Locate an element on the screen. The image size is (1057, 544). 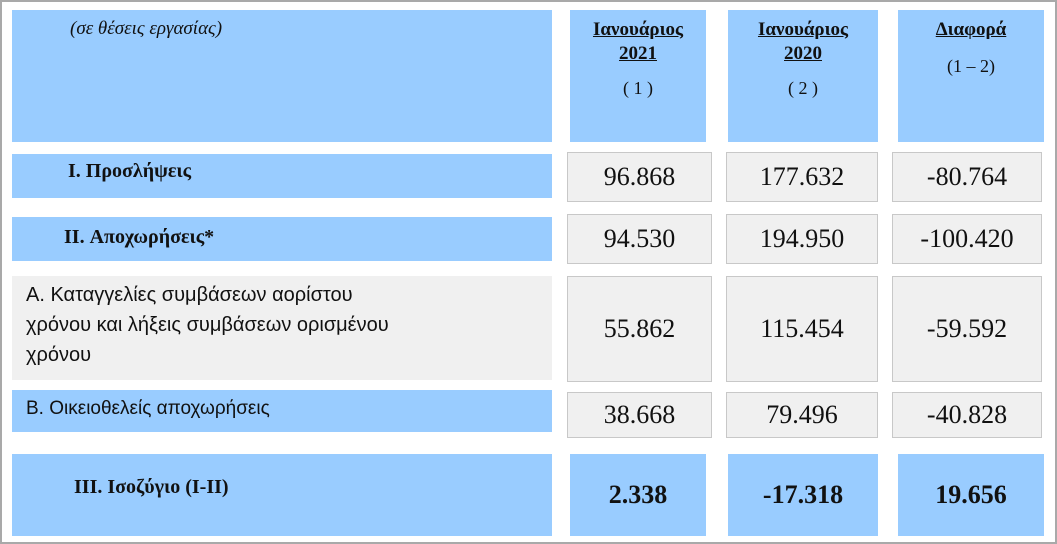
row-hires-label: I. Προσλήψεις is located at coordinates (130, 171).